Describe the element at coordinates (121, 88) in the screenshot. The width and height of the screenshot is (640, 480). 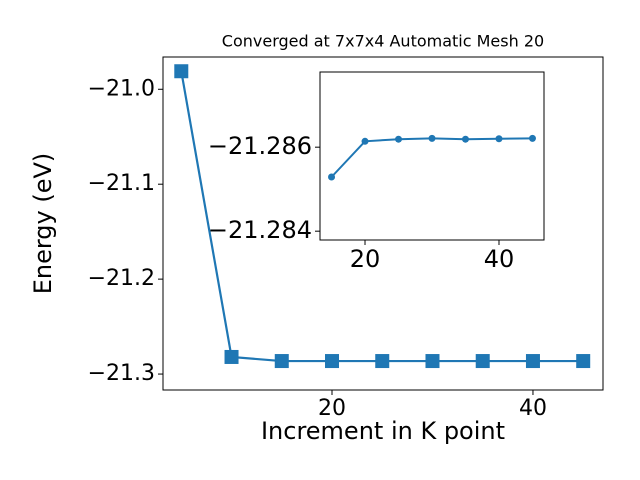
I see `y-tick-label: −21.0` at that location.